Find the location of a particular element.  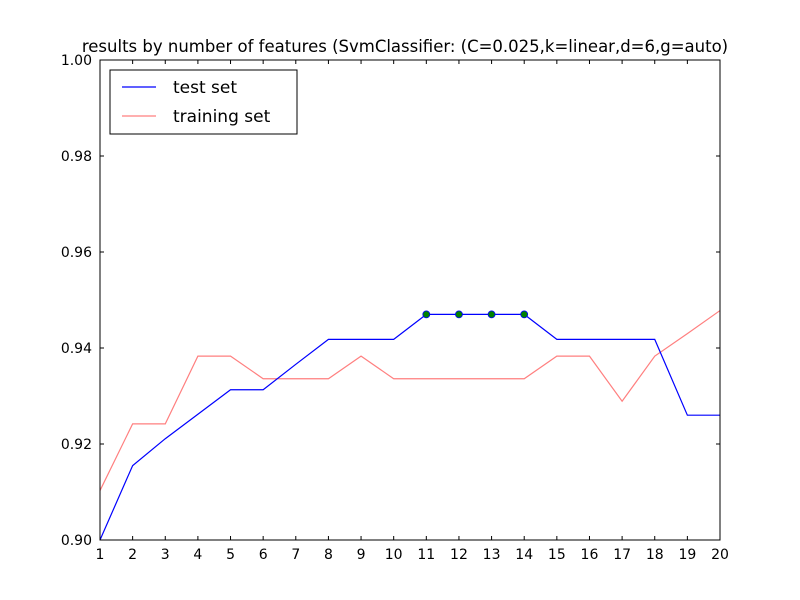

x-axis-tick-labels: 1 2 3 4 5 6 7 8 9 10 11 12 13 14 15 16 17 18 19 20 is located at coordinates (412, 555).